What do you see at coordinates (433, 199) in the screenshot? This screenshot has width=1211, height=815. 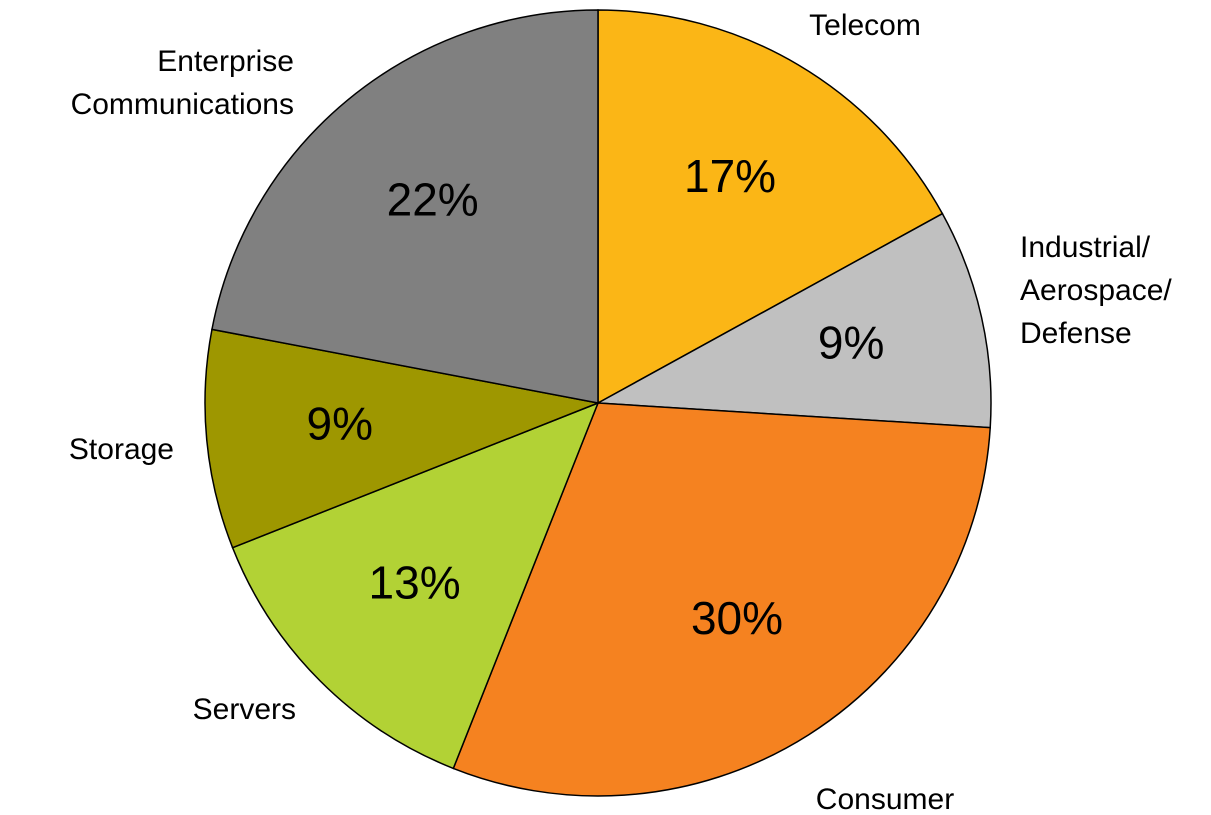 I see `value-label: 22%` at bounding box center [433, 199].